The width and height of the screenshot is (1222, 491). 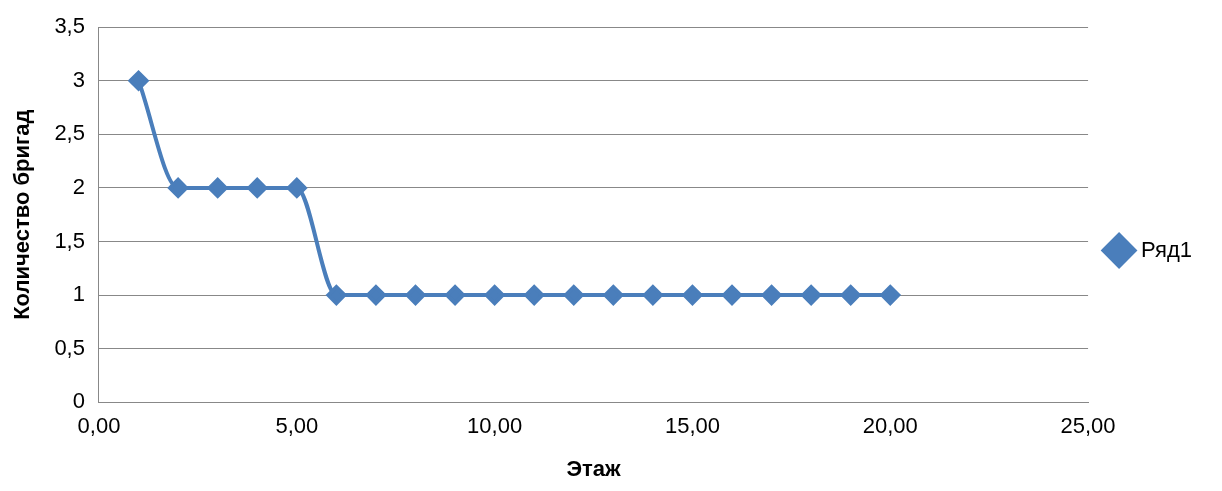 What do you see at coordinates (22, 214) in the screenshot?
I see `y-axis-title: Количество бригад` at bounding box center [22, 214].